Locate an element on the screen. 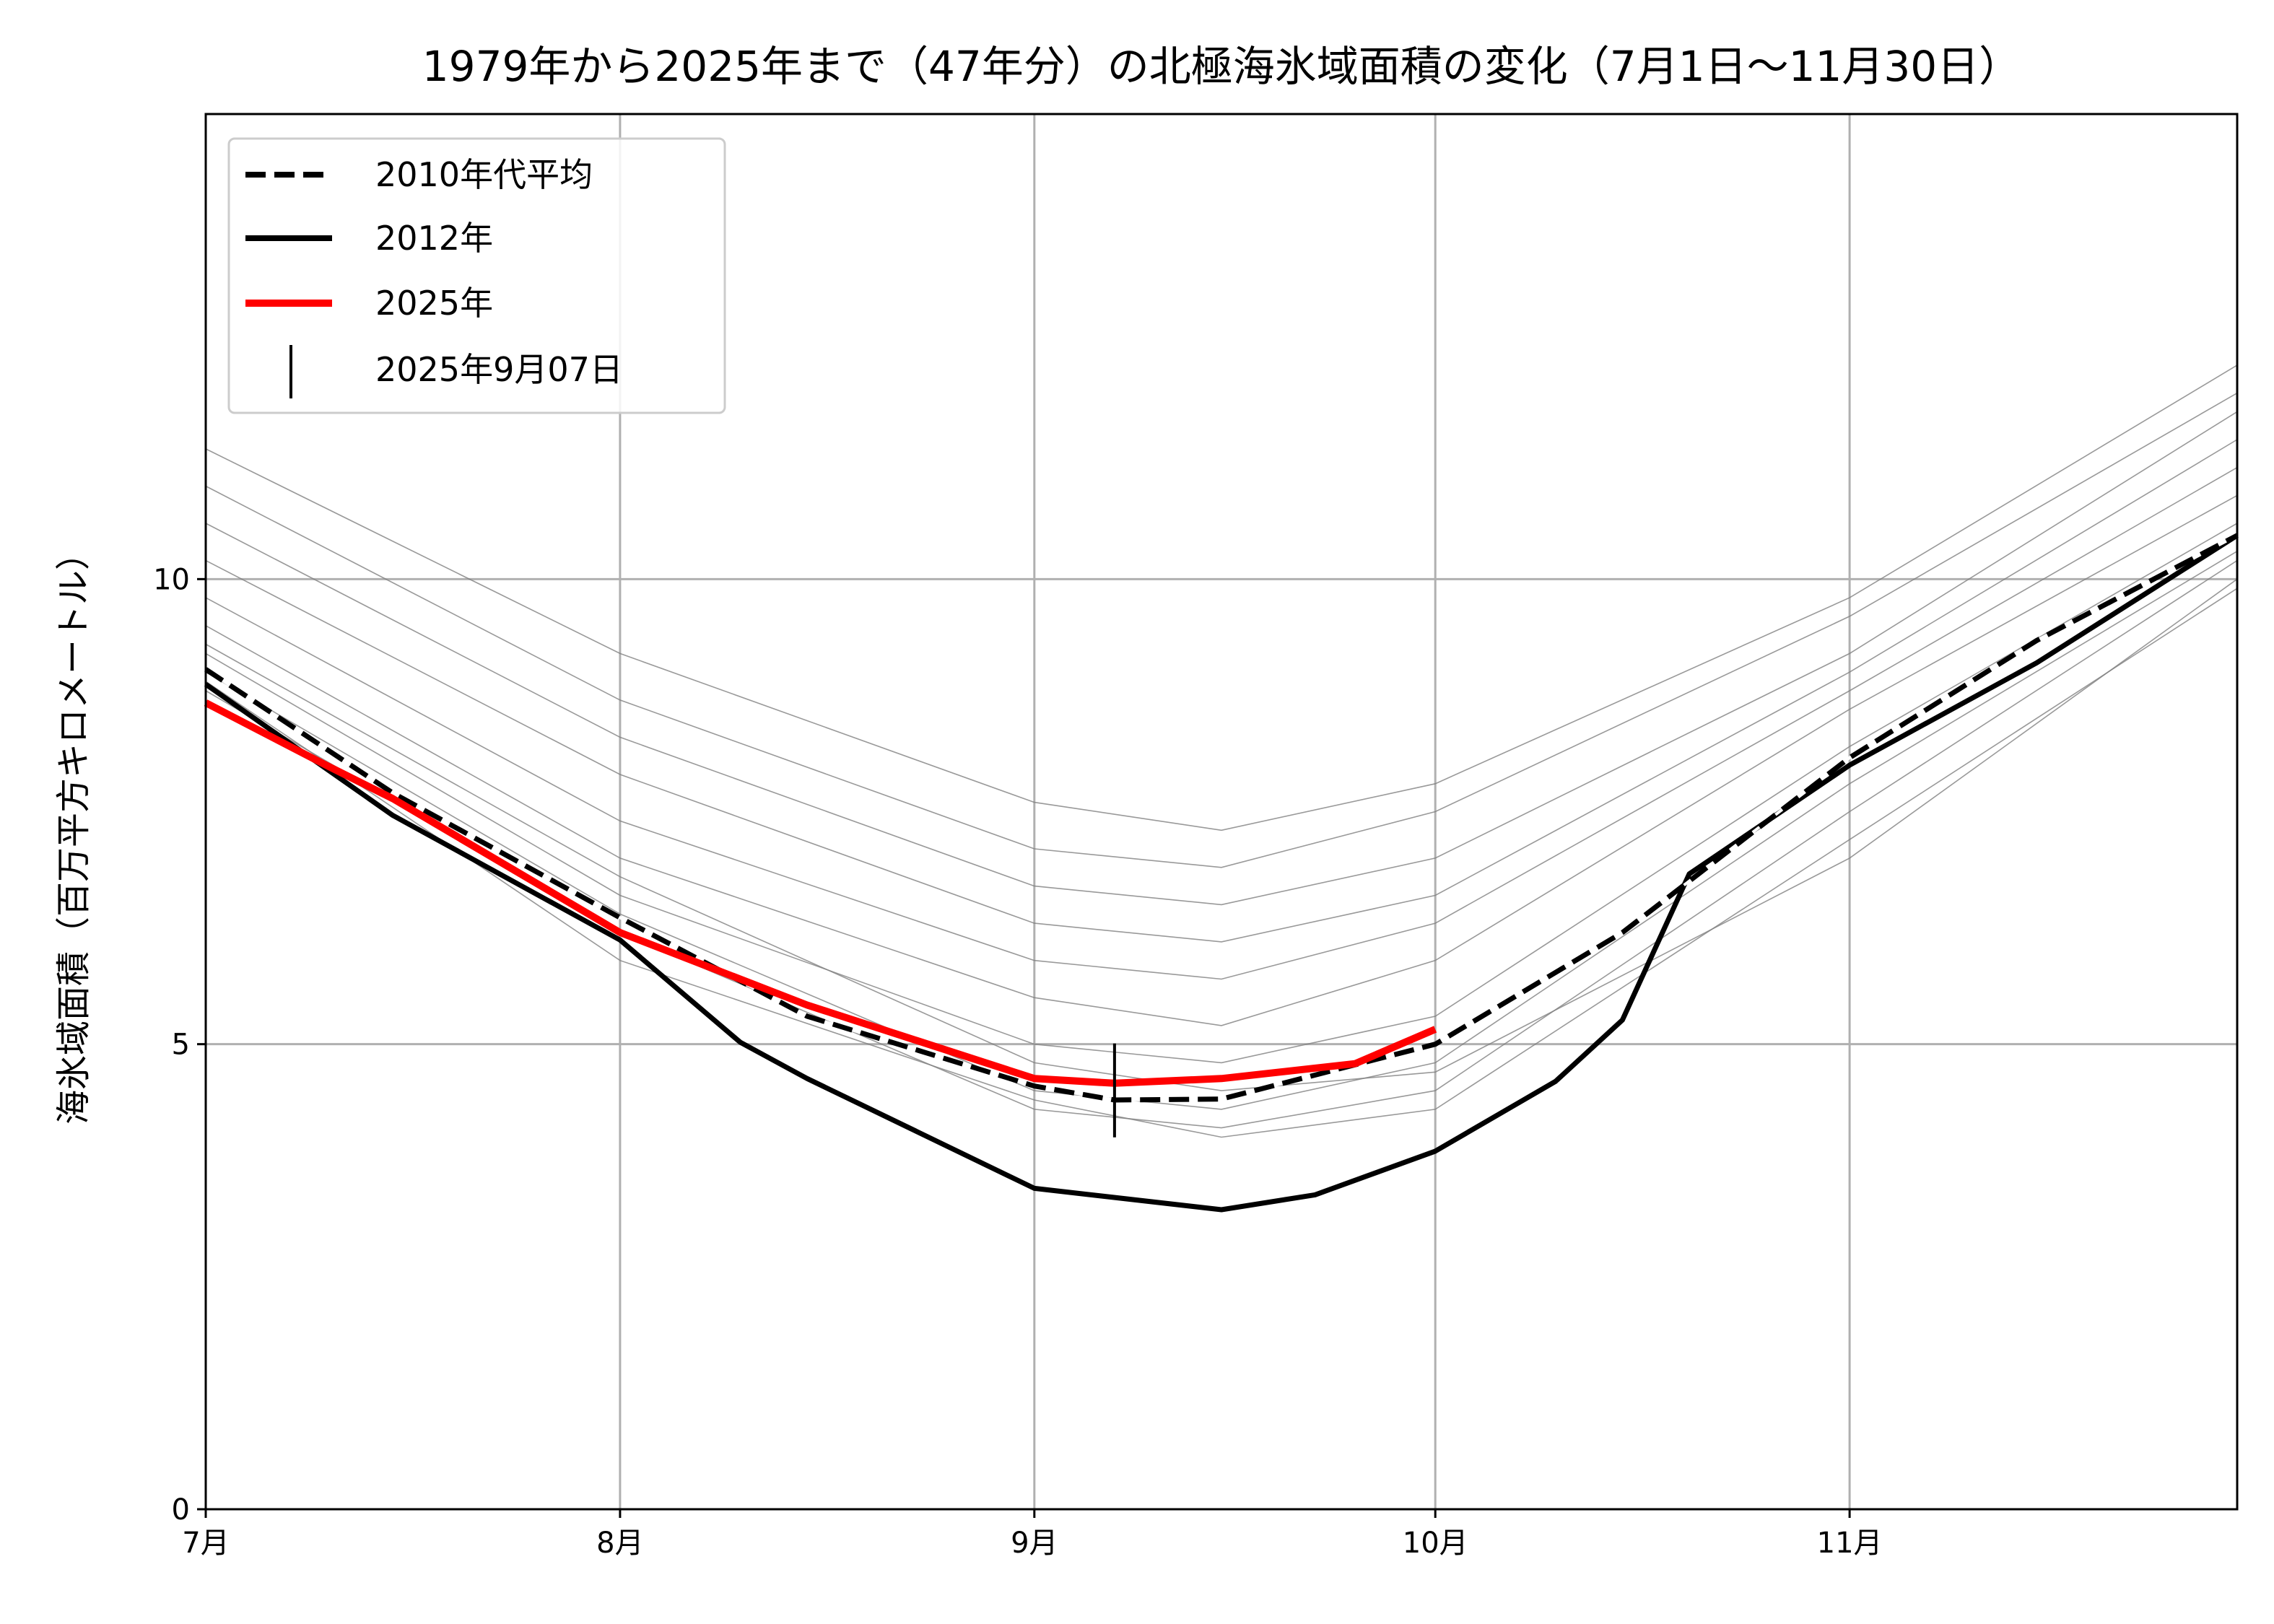 This screenshot has height=1624, width=2274. legend-label-mean: 2010年代平均 is located at coordinates (484, 174).